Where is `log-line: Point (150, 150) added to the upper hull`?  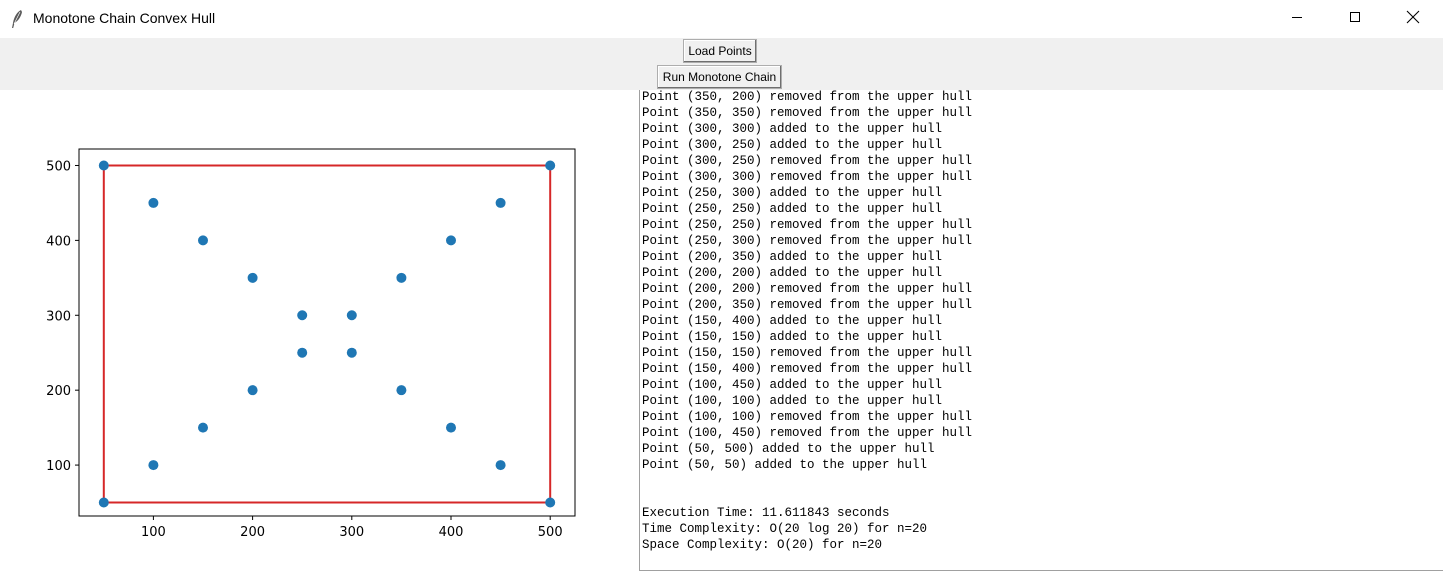 log-line: Point (150, 150) added to the upper hull is located at coordinates (792, 337).